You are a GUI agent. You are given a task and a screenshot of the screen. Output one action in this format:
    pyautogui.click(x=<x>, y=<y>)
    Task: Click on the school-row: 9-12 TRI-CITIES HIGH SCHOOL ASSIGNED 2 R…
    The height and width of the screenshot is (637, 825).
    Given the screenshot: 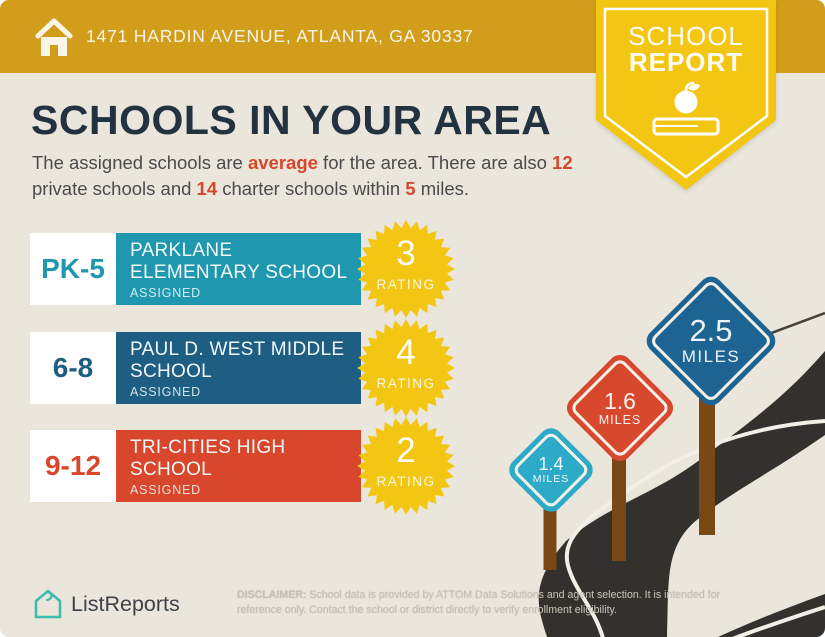 What is the action you would take?
    pyautogui.click(x=245, y=466)
    